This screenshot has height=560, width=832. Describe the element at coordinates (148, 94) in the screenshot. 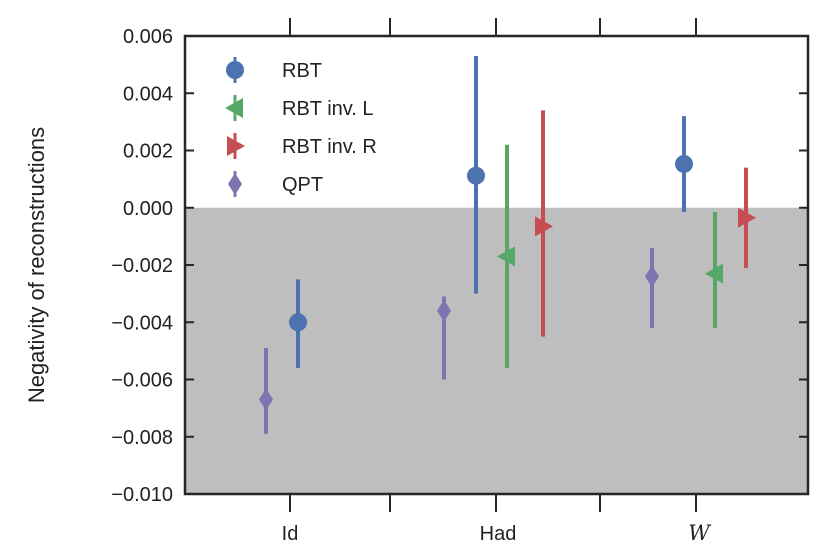

I see `y-tick-label: 0.004` at that location.